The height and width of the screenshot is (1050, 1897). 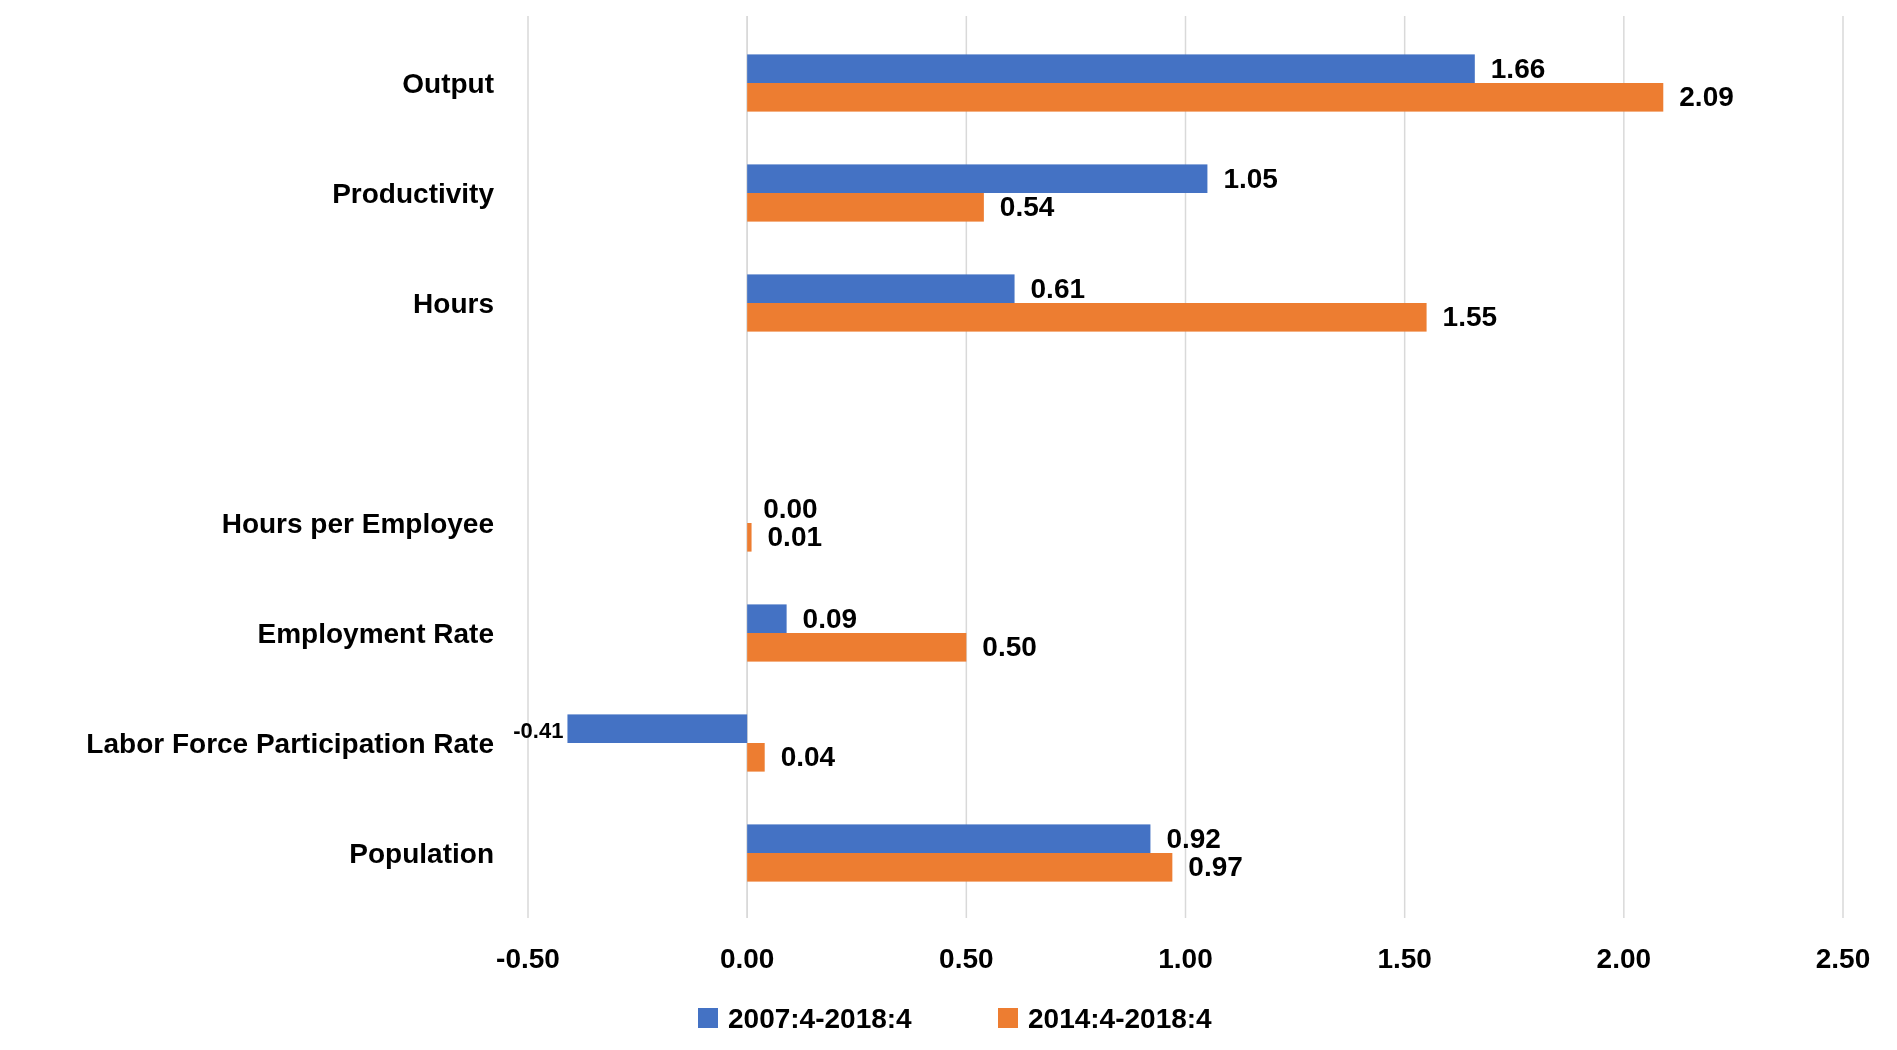 I want to click on data-label: 0.04, so click(x=808, y=757).